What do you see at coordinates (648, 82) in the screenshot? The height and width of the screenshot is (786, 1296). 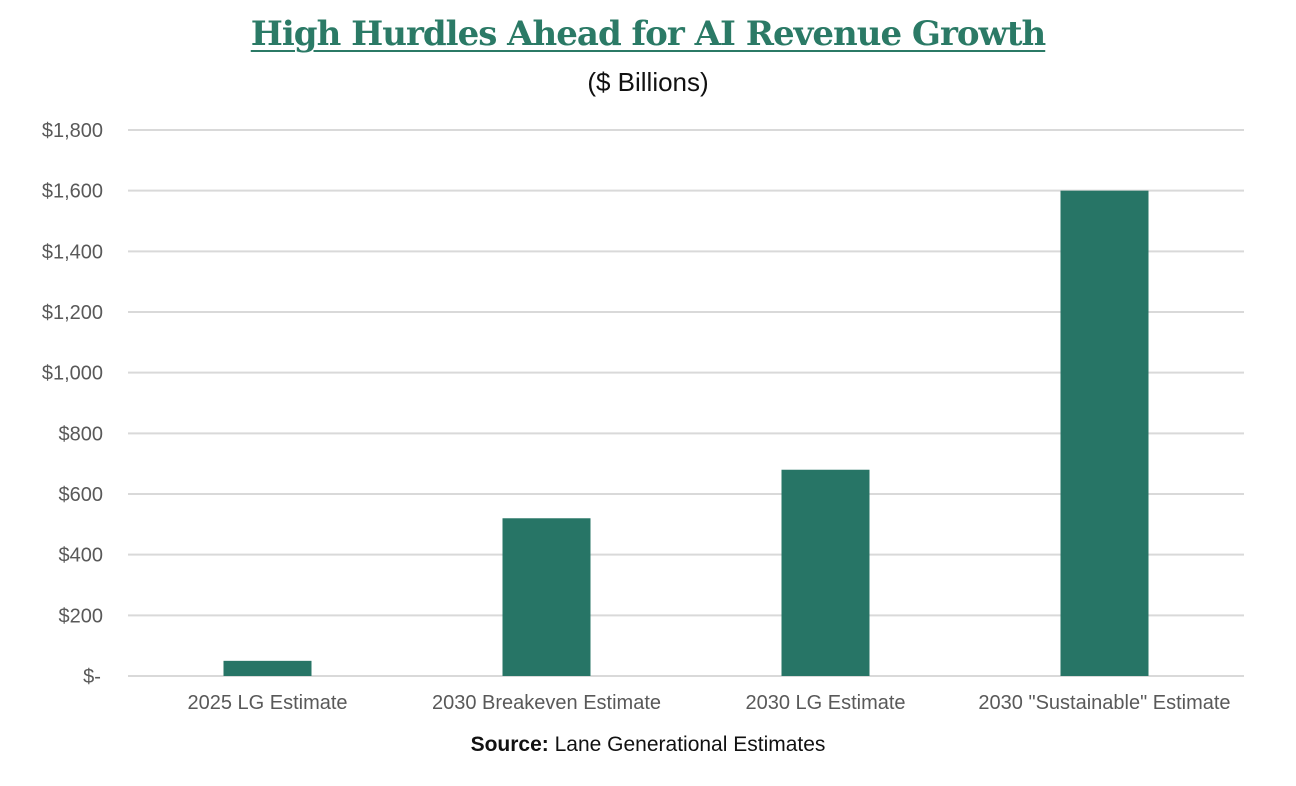 I see `chart-subtitle: ($ Billions)` at bounding box center [648, 82].